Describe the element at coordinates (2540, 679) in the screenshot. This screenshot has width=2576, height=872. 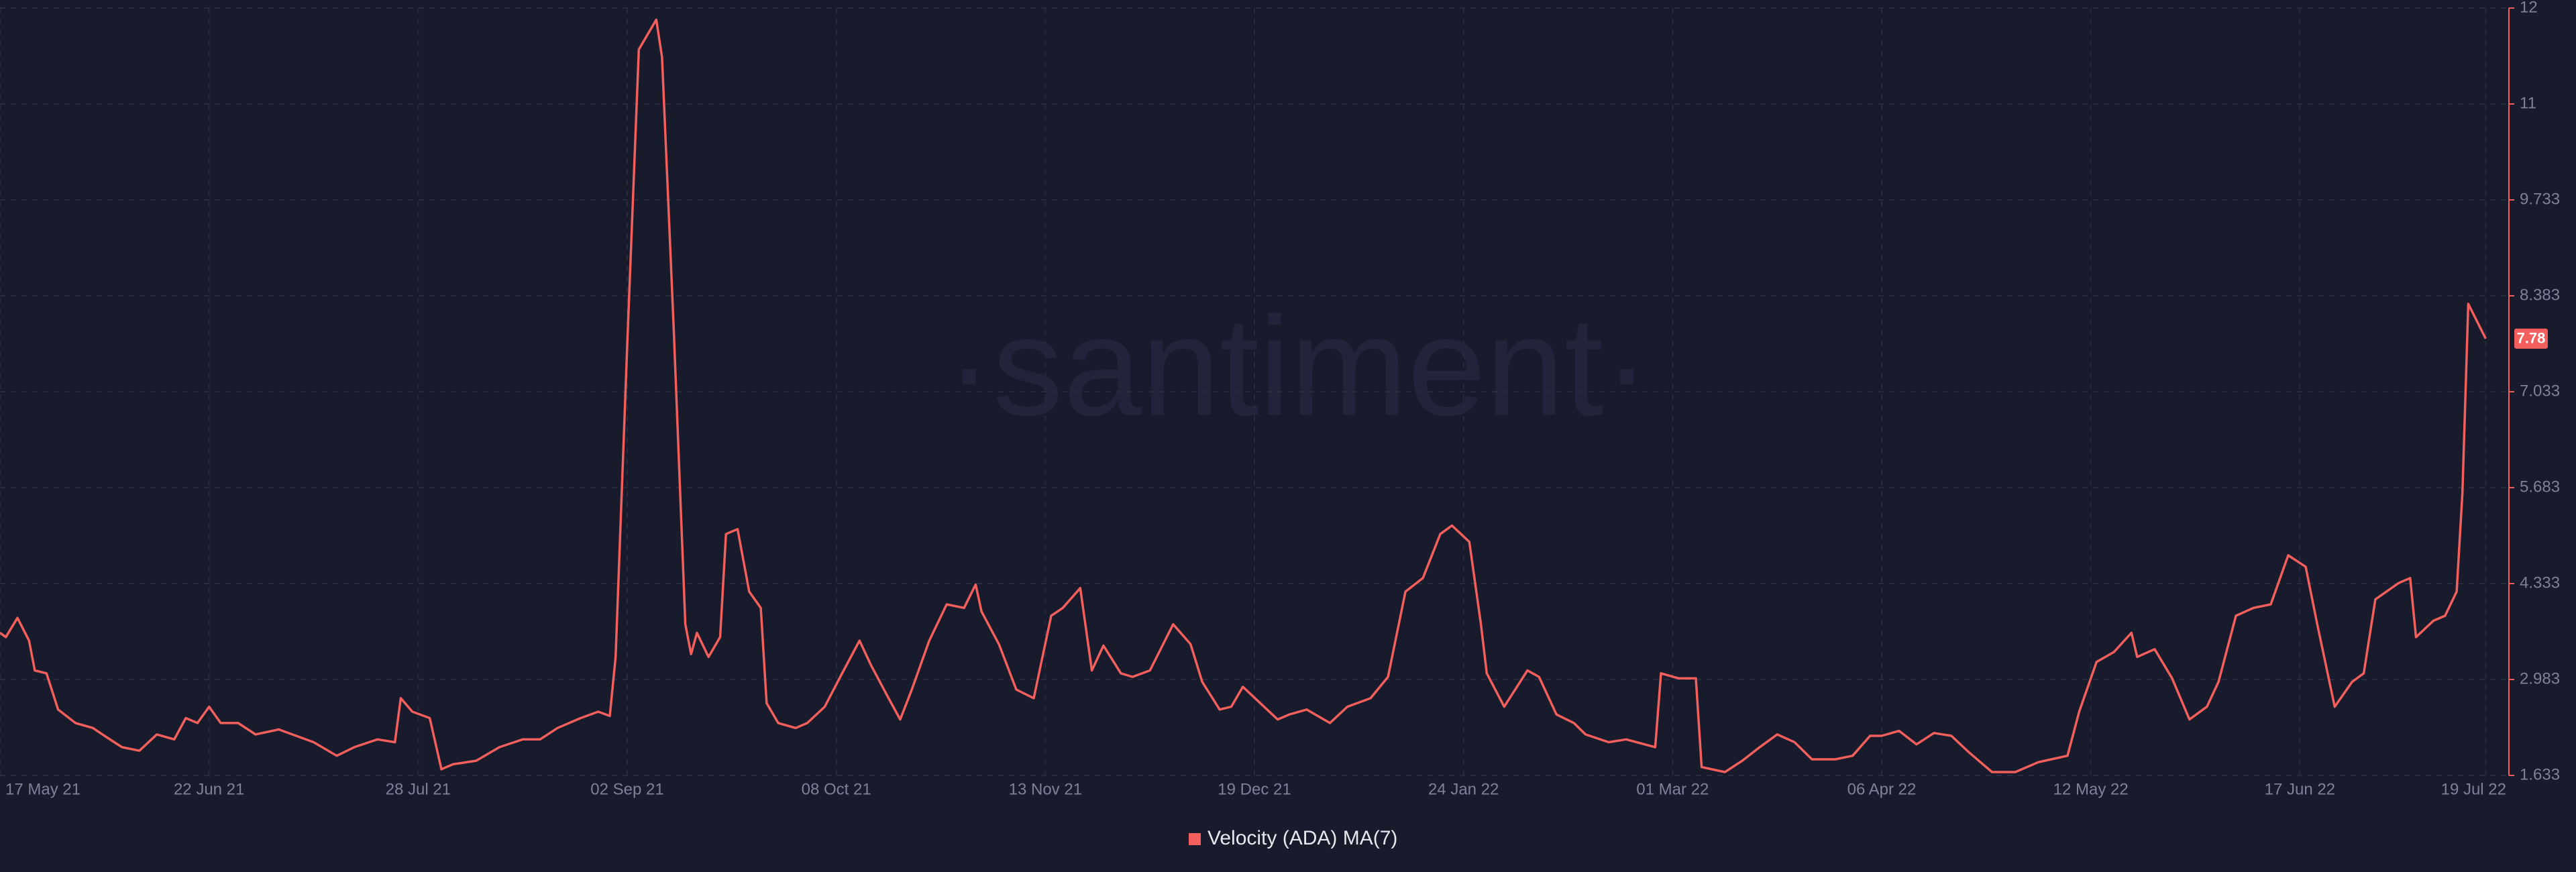
I see `y-tick-label: 2.983` at that location.